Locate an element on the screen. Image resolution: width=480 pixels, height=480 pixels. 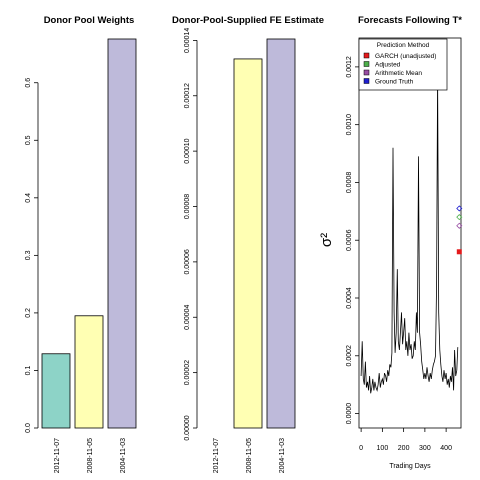
y-tick-label: 0.00010 is located at coordinates (187, 150).